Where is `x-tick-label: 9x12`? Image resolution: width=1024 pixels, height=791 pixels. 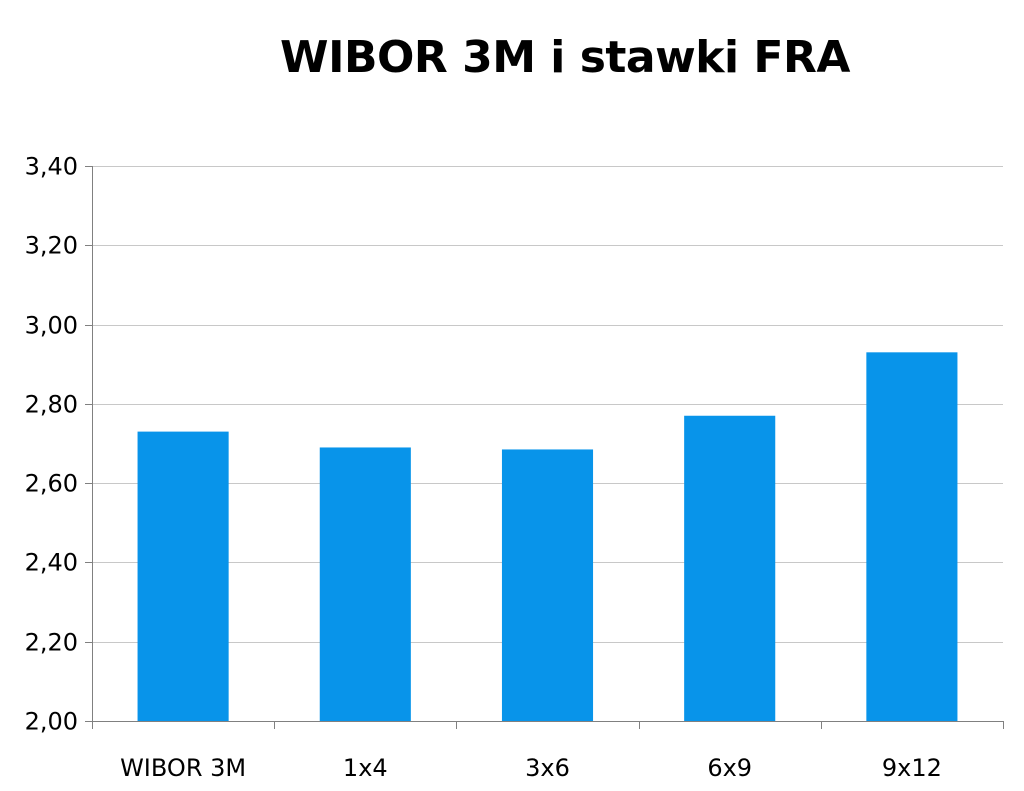
x-tick-label: 9x12 is located at coordinates (912, 768).